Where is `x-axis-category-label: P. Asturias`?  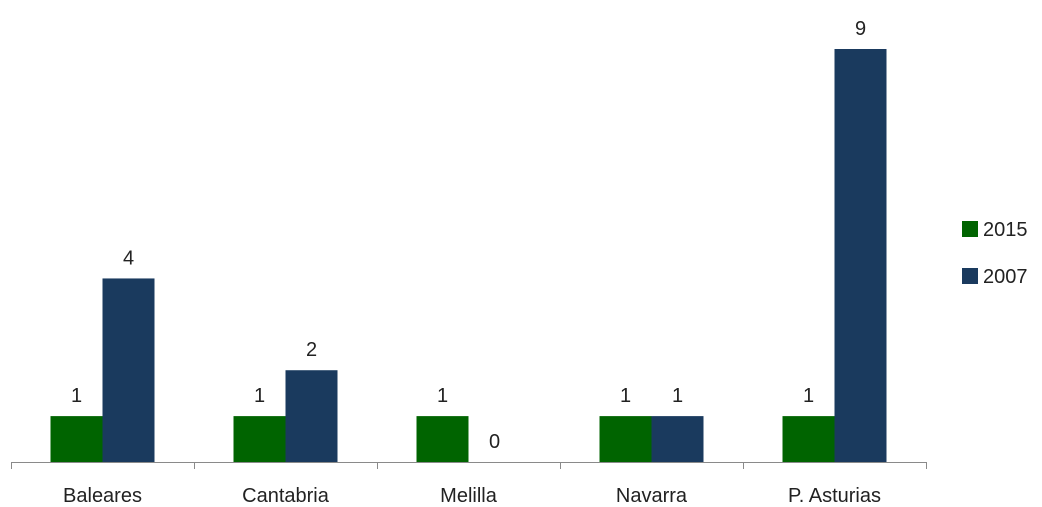 x-axis-category-label: P. Asturias is located at coordinates (834, 496).